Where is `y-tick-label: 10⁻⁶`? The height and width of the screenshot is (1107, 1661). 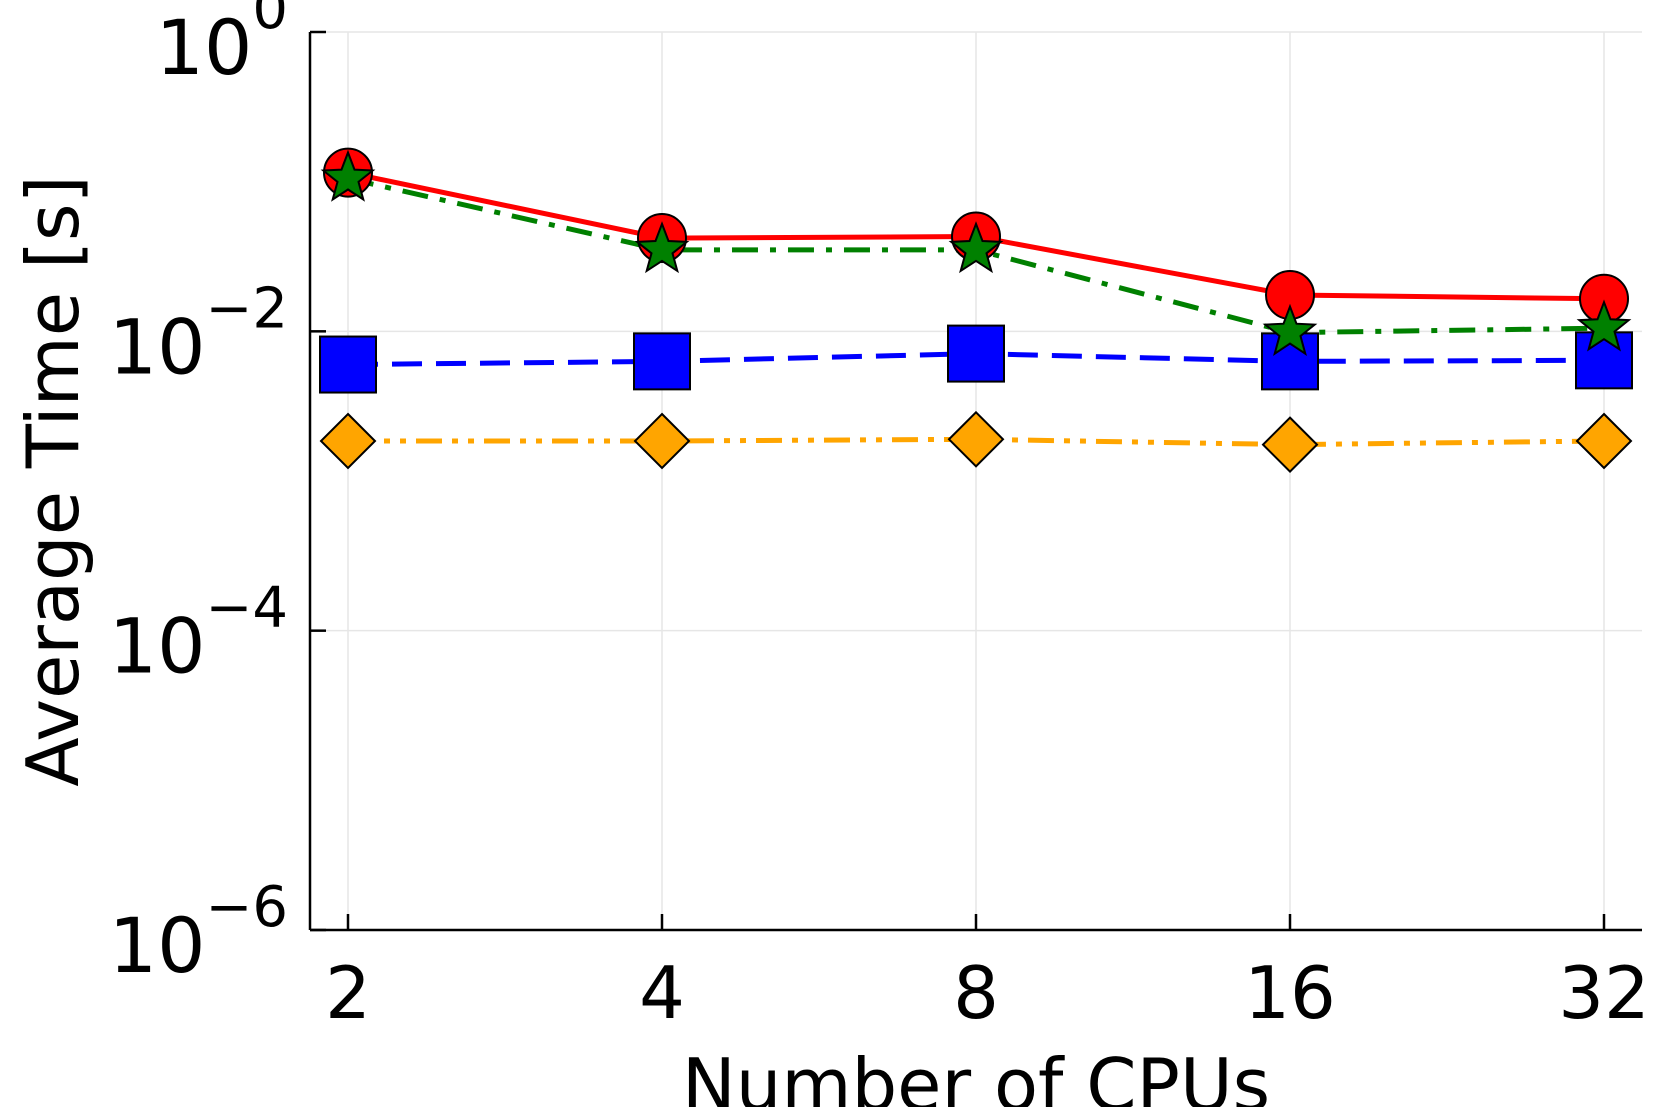
y-tick-label: 10⁻⁶ is located at coordinates (198, 932).